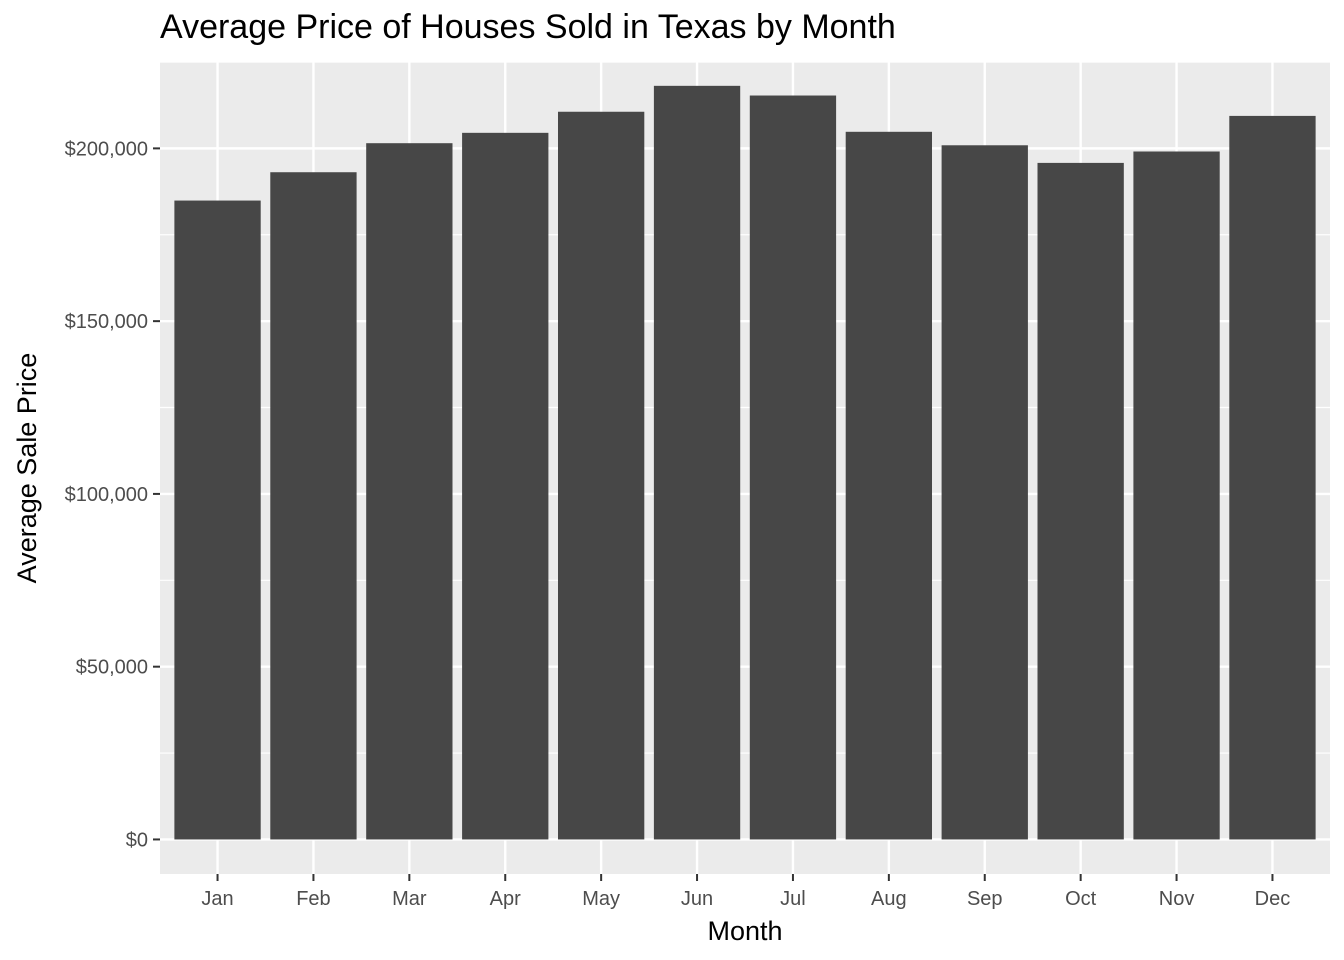 The width and height of the screenshot is (1344, 960). I want to click on x-tick-label: Sep, so click(985, 899).